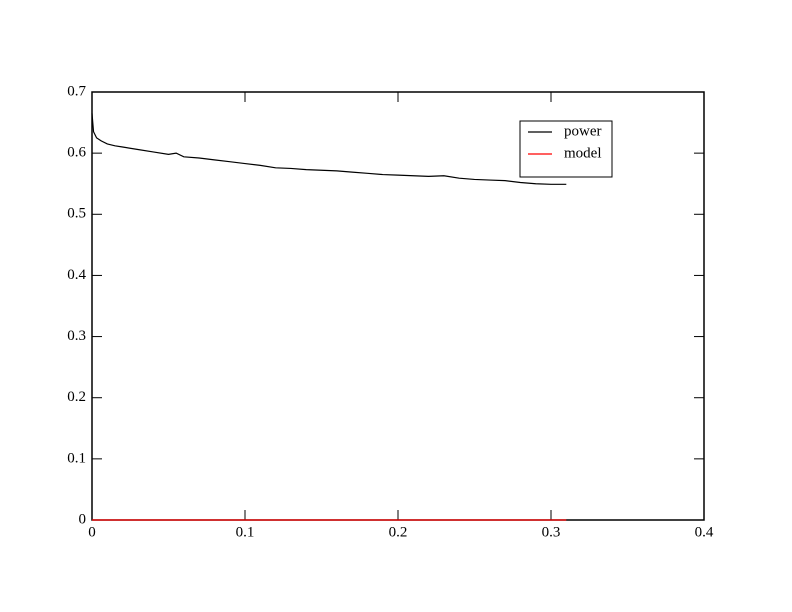 This screenshot has height=612, width=792. Describe the element at coordinates (583, 131) in the screenshot. I see `legend-label: power` at that location.